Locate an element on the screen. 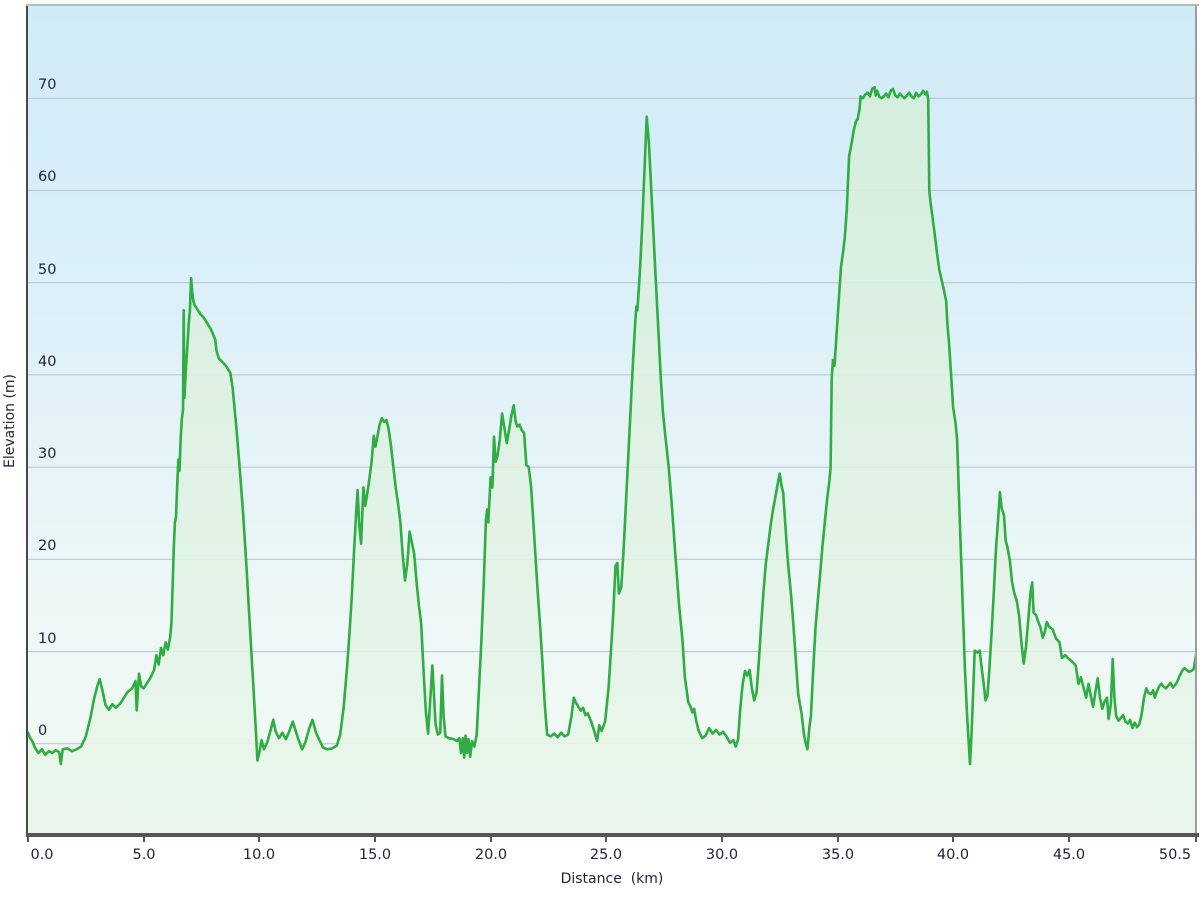  x-tick-mark-50.5 is located at coordinates (1196, 839).